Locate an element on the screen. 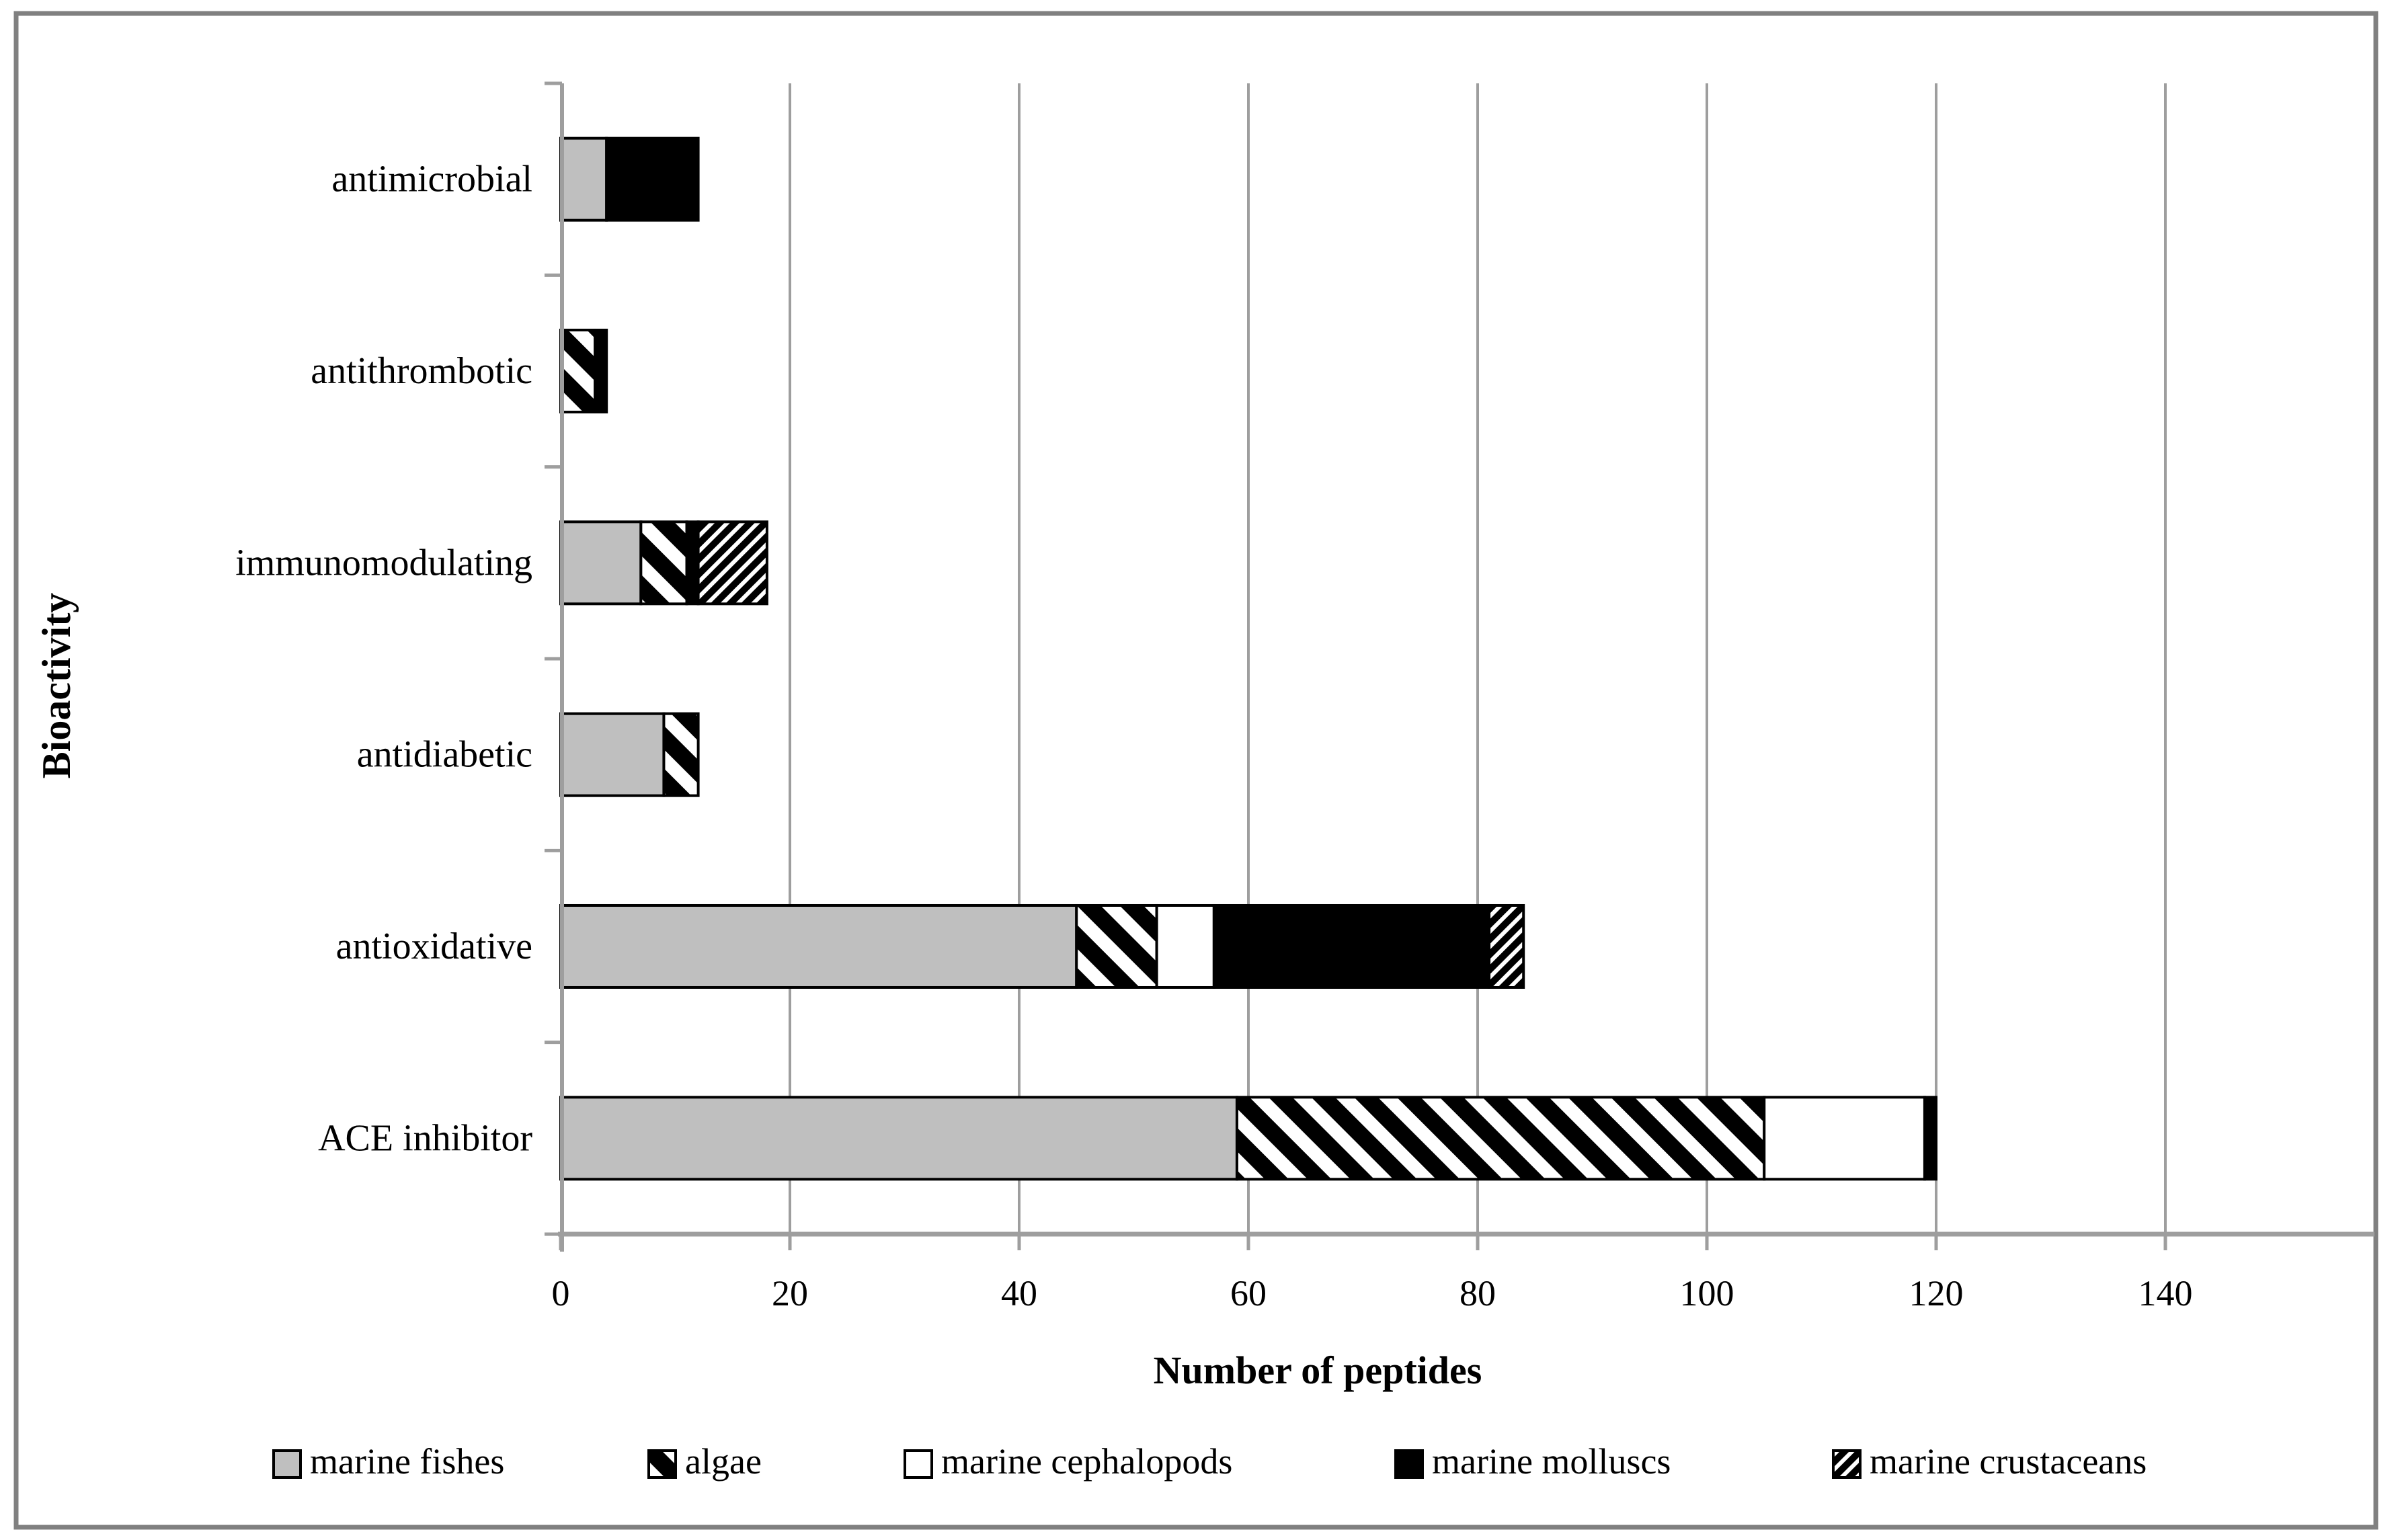 The height and width of the screenshot is (1540, 2400). legend-swatch-algae is located at coordinates (662, 1464).